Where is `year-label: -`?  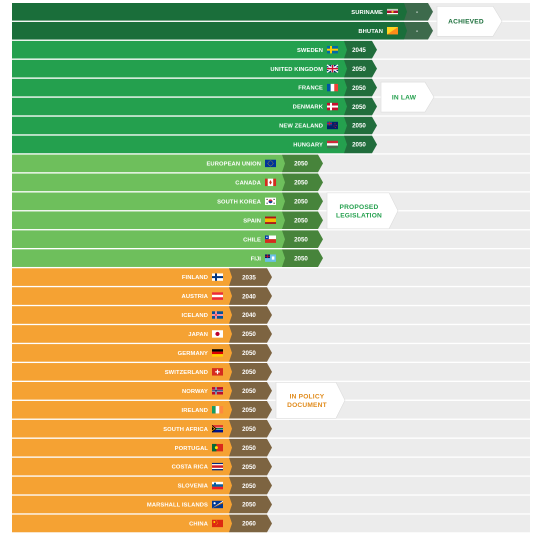
year-label: - is located at coordinates (417, 12).